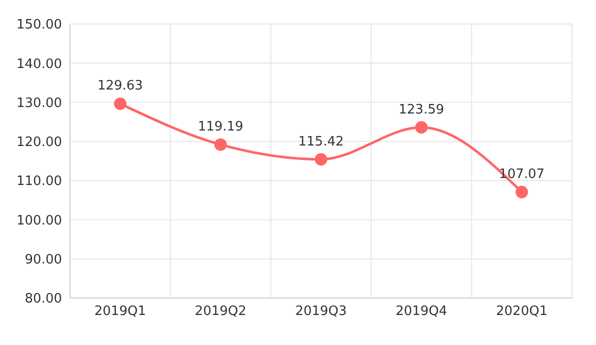 This screenshot has height=345, width=596. What do you see at coordinates (221, 127) in the screenshot?
I see `data-label: 119.19` at bounding box center [221, 127].